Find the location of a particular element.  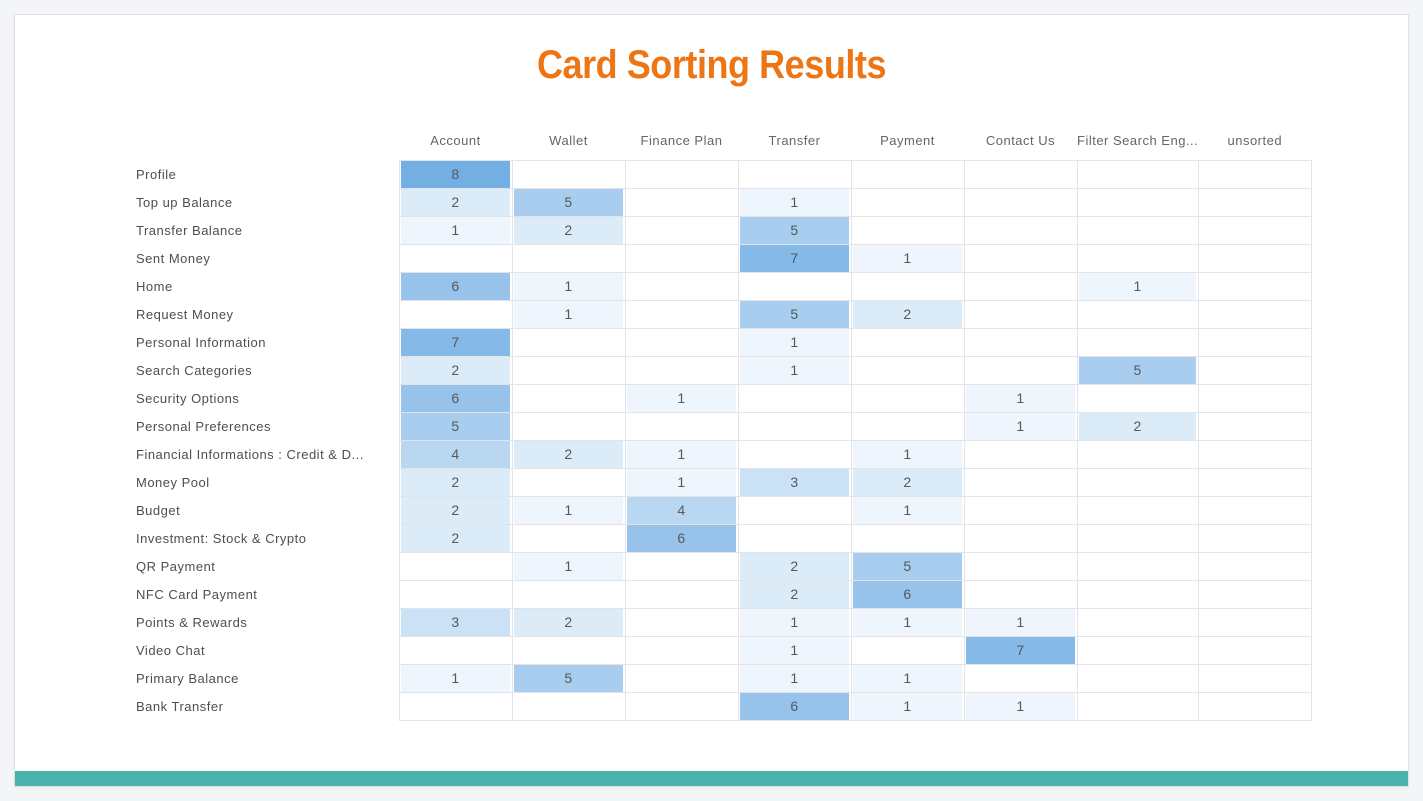

matrix-cell: 3 is located at coordinates (794, 482).